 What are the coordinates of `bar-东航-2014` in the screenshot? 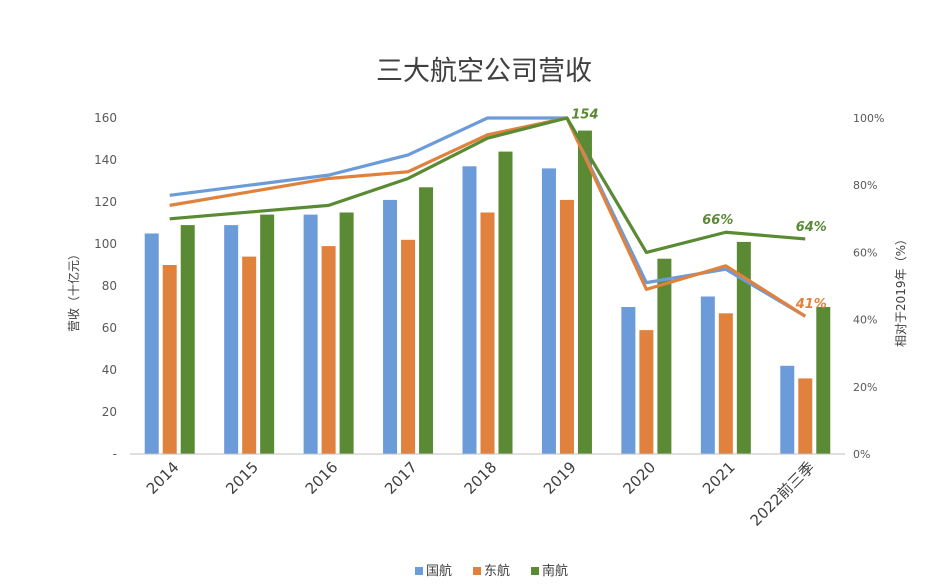 It's located at (169, 359).